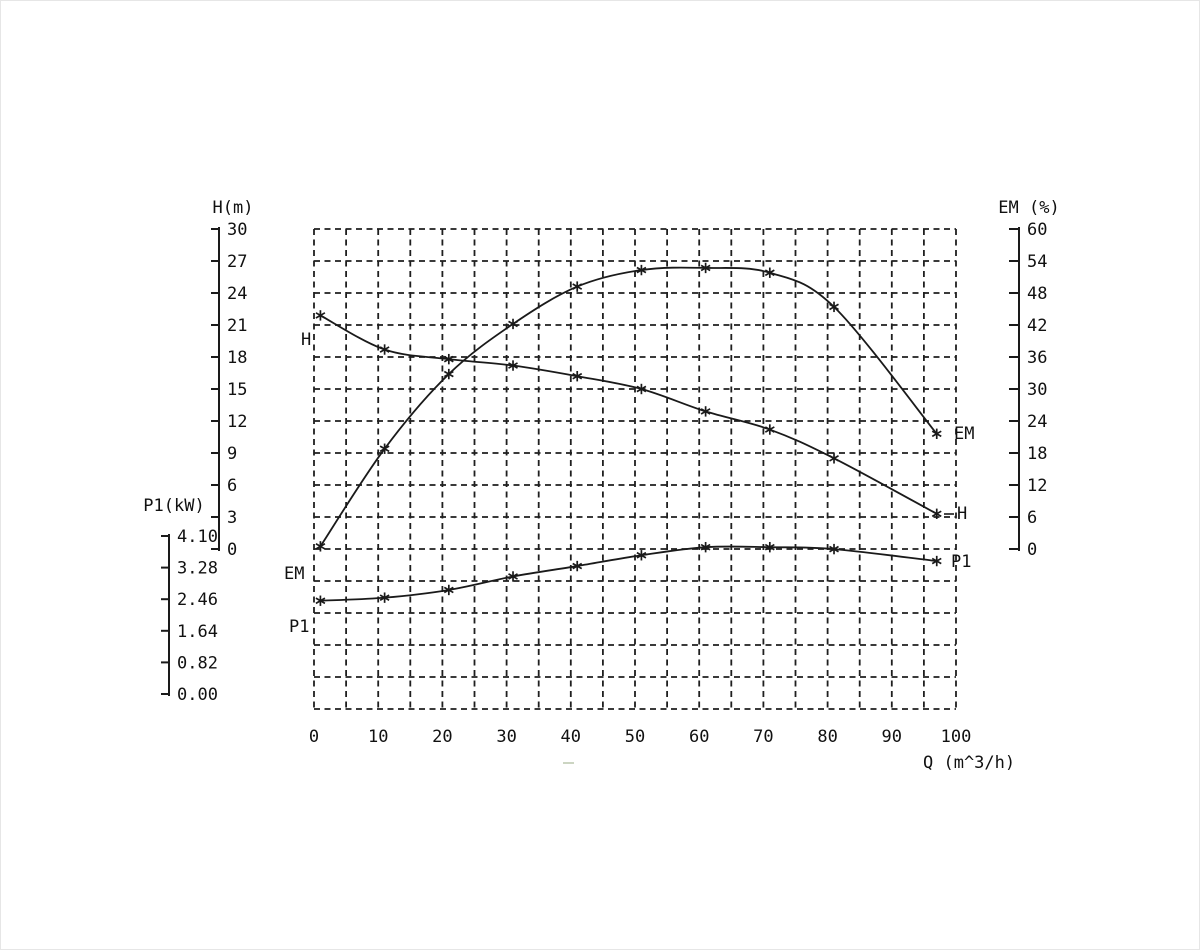  What do you see at coordinates (442, 737) in the screenshot?
I see `x-axis-tick-label: 20` at bounding box center [442, 737].